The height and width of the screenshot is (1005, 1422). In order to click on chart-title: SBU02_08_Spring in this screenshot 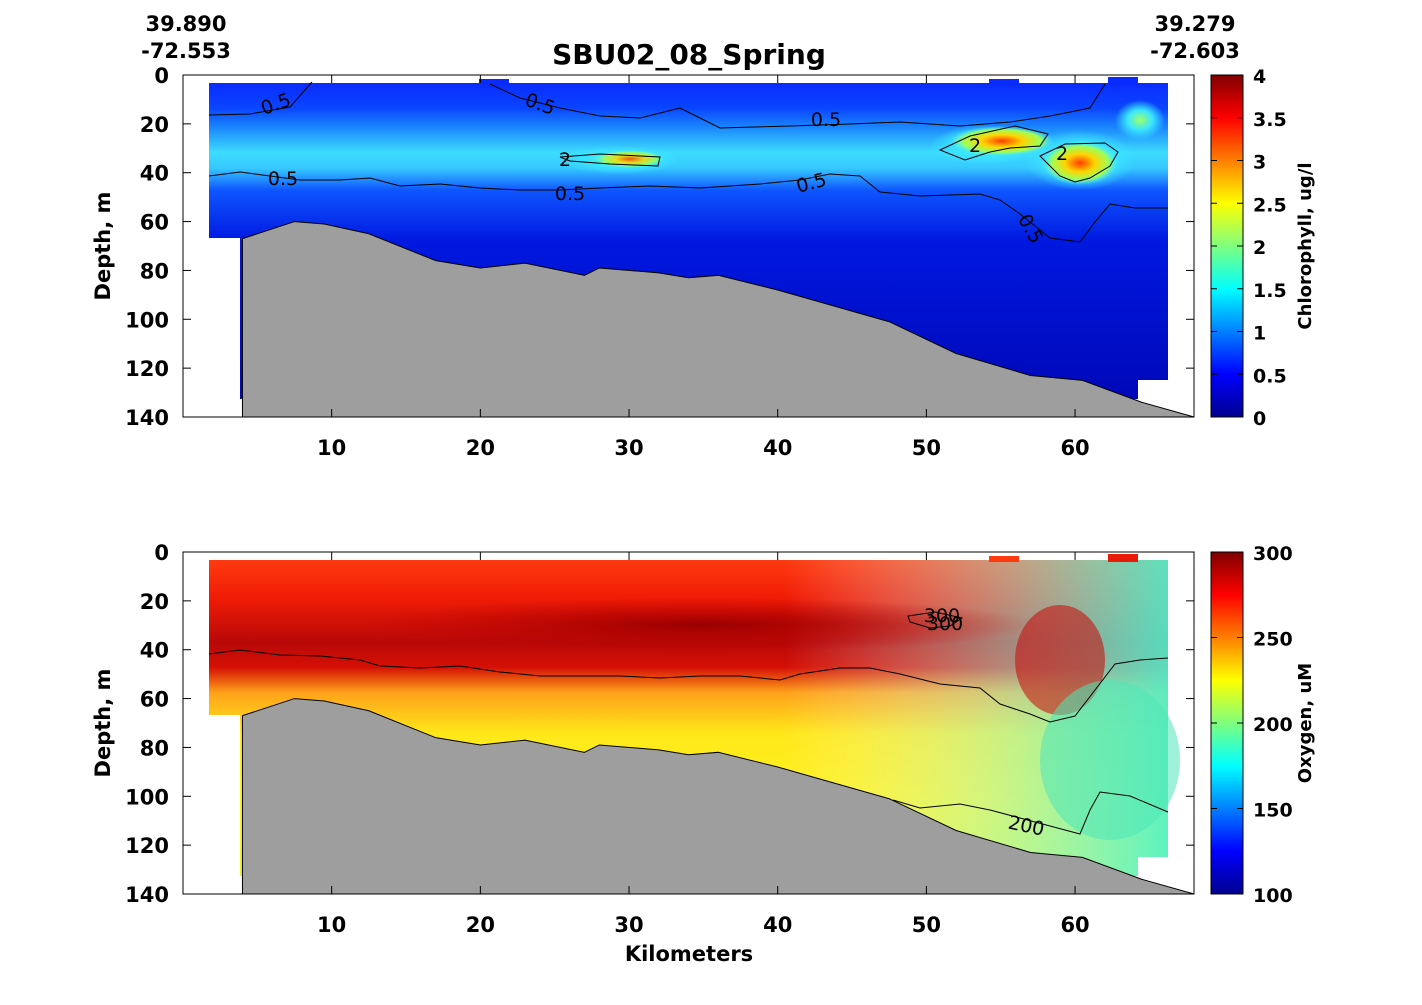, I will do `click(689, 54)`.